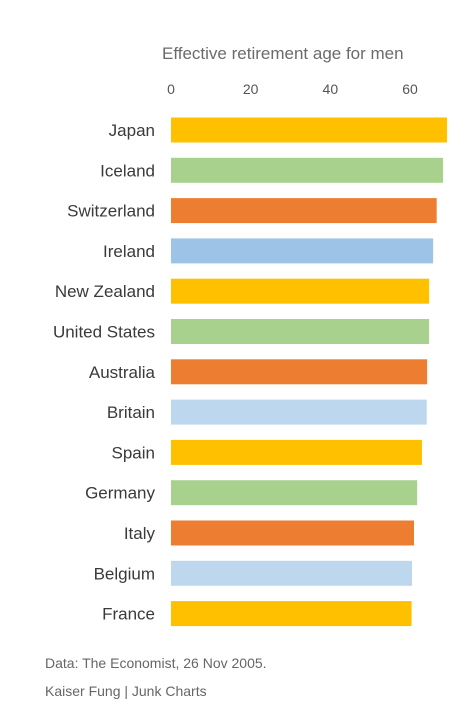 The image size is (469, 712). Describe the element at coordinates (171, 89) in the screenshot. I see `x-tick-label: 0` at that location.